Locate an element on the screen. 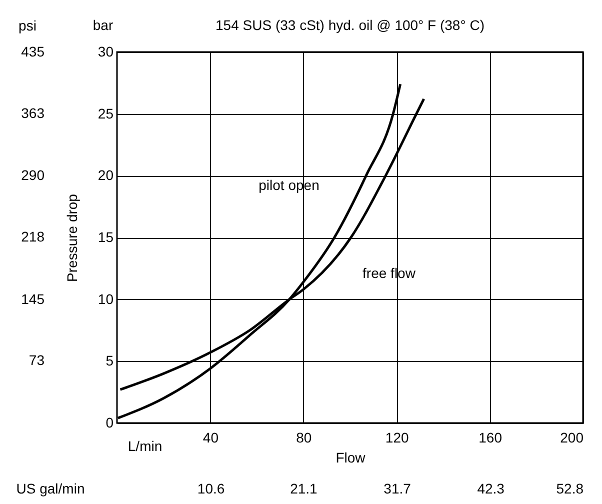  y2-tick-label: 290 is located at coordinates (33, 175).